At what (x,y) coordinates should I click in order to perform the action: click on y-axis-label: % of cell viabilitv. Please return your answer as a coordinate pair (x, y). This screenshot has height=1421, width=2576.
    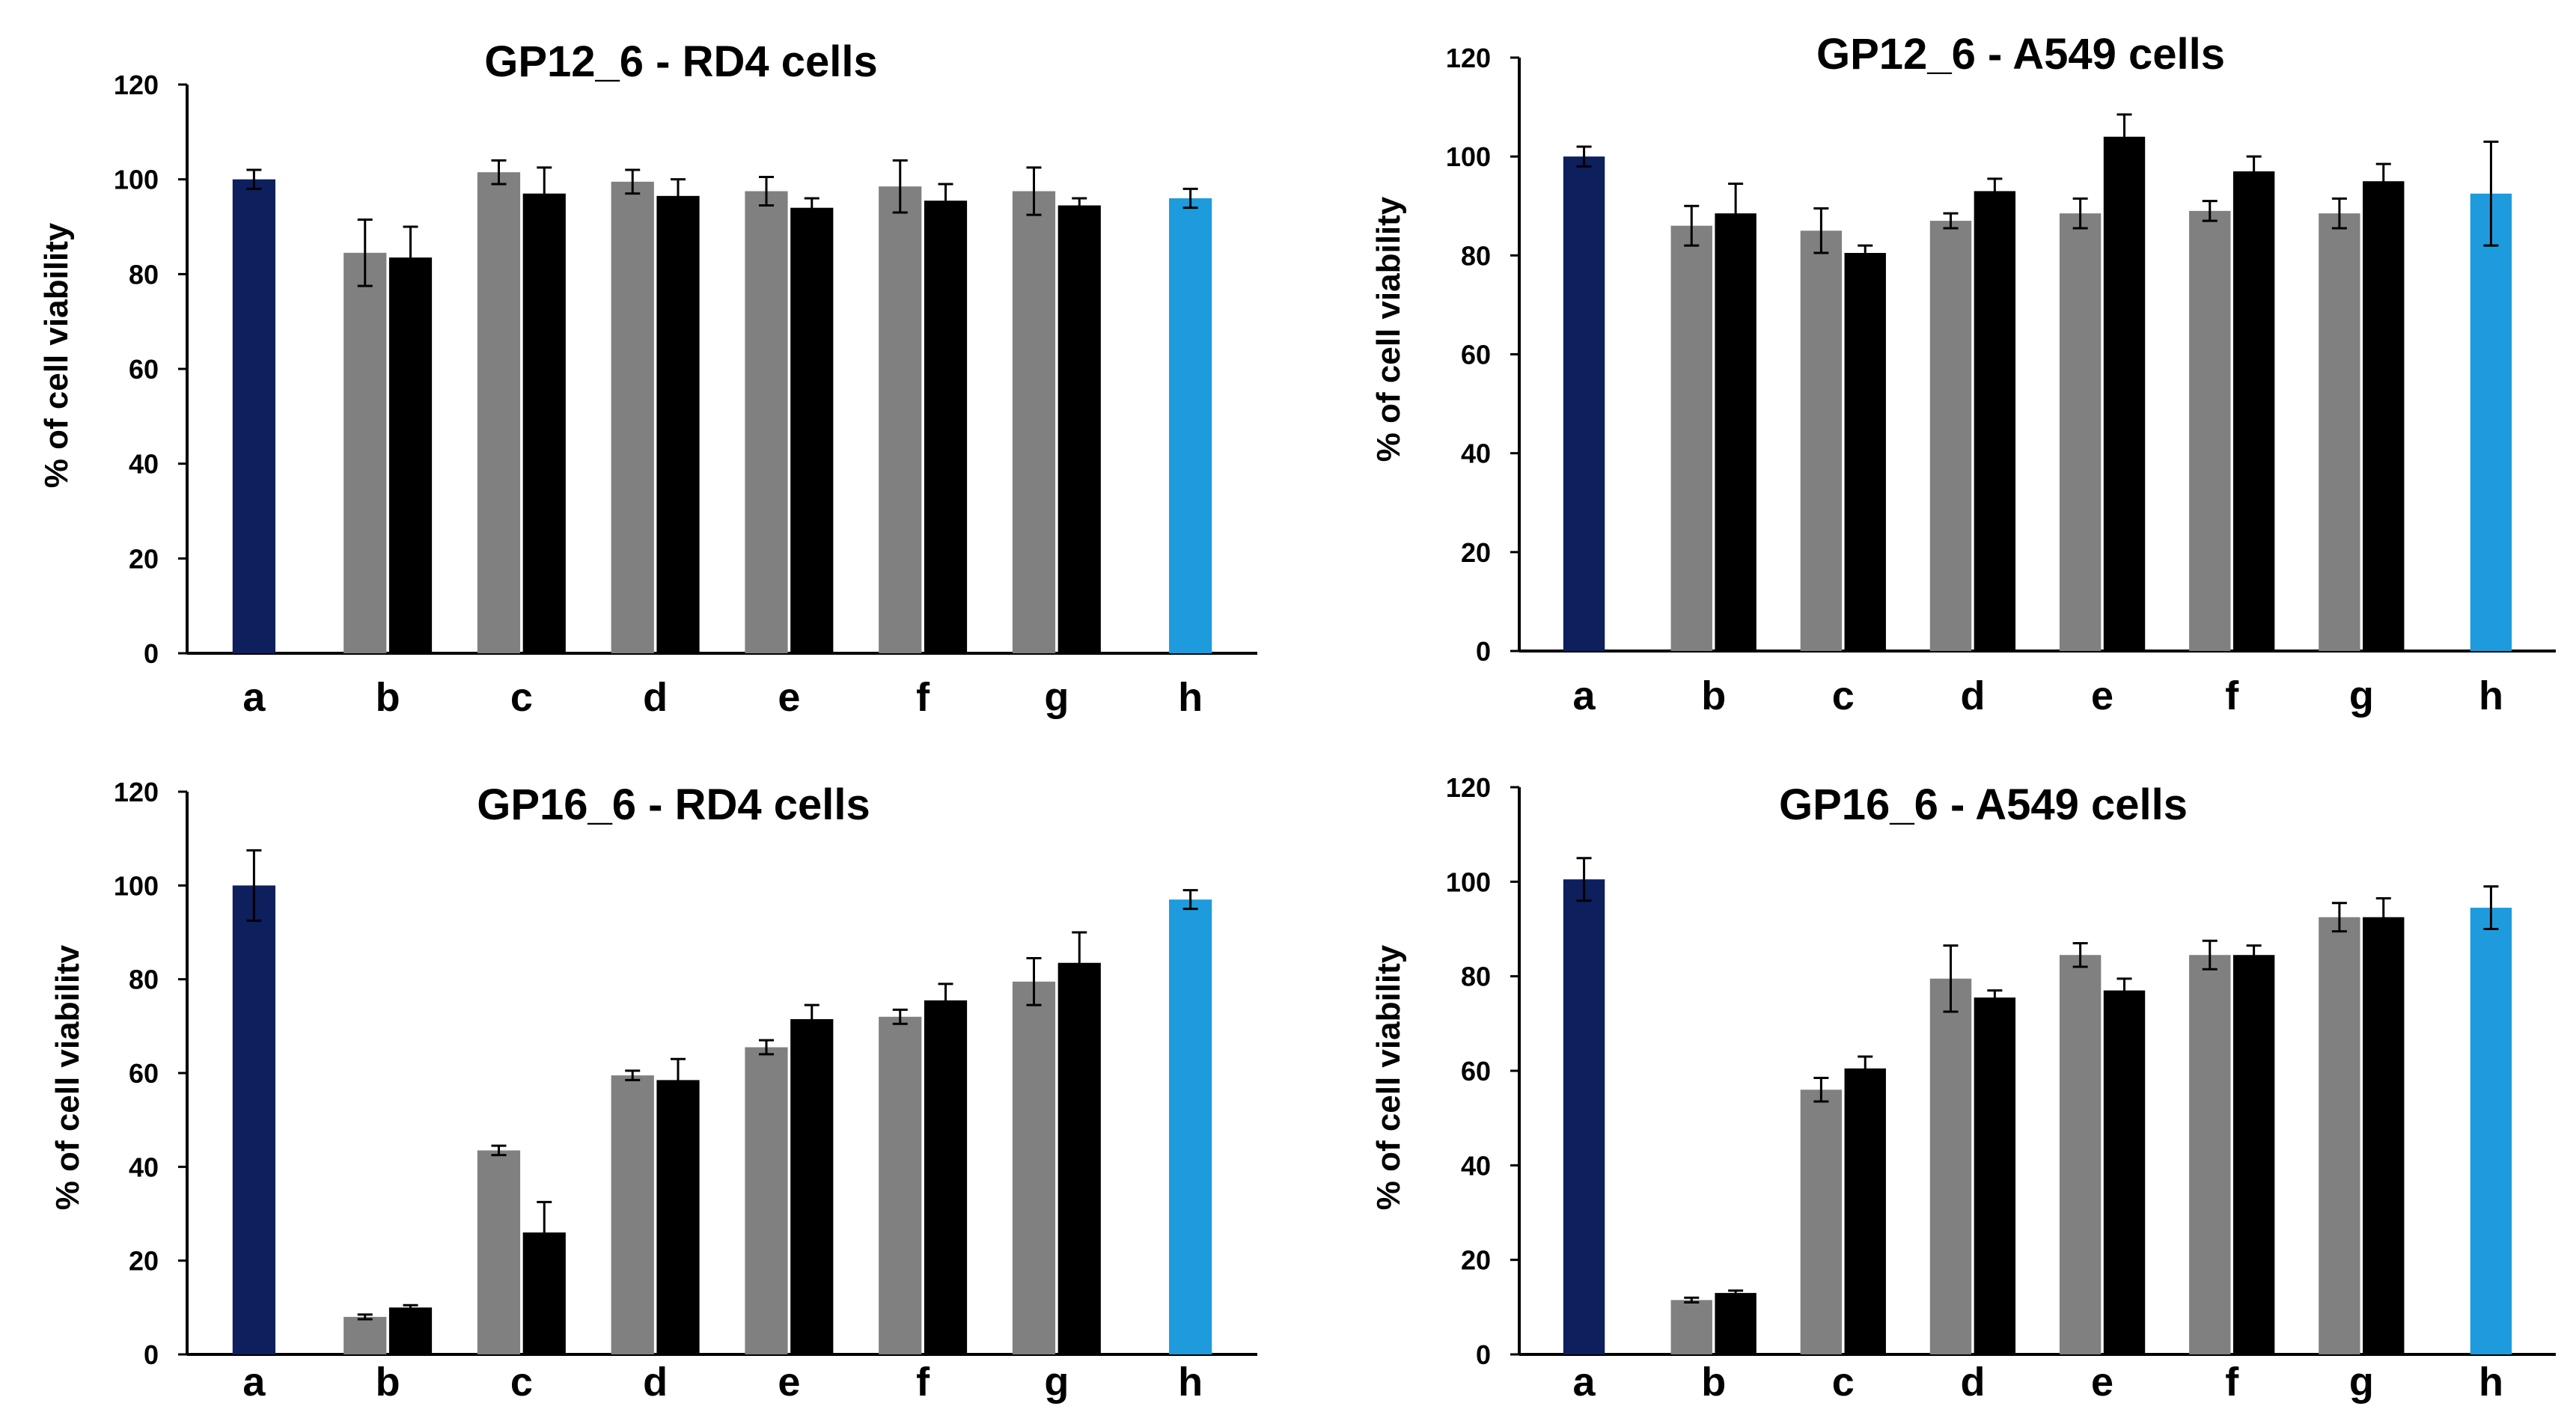
    Looking at the image, I should click on (67, 1077).